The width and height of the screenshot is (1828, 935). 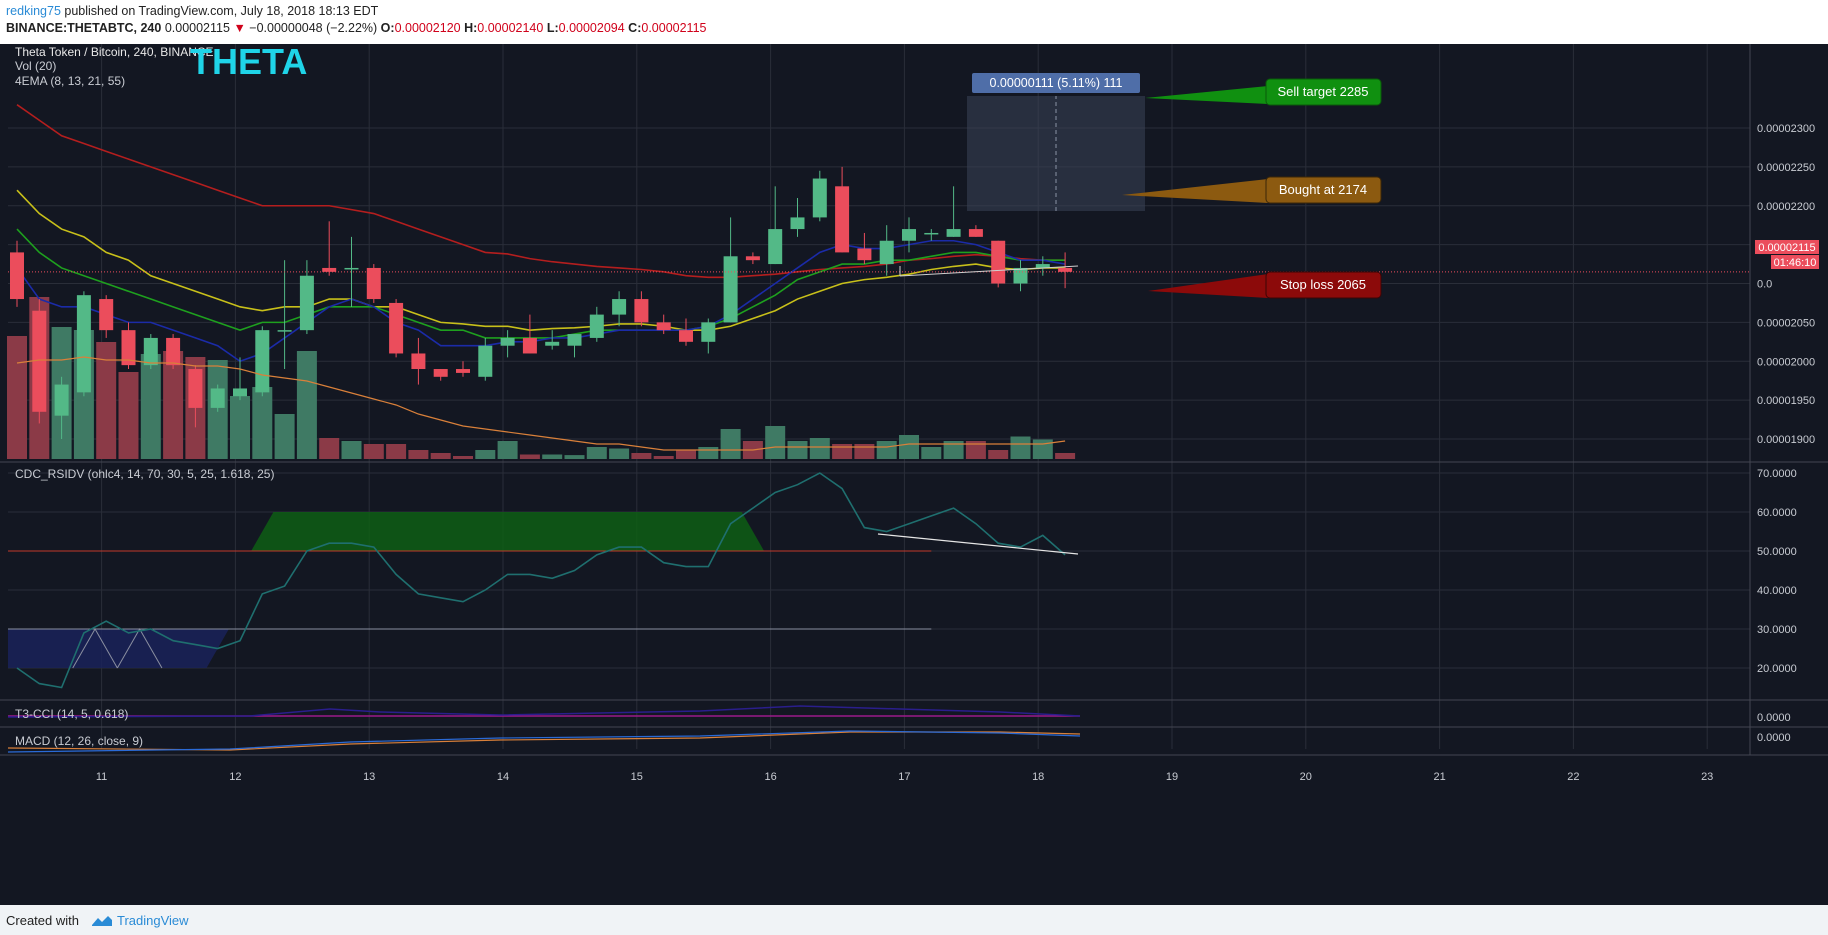 I want to click on cci-pane: T3-CCI (14, 5, 0.618) 0.0000, so click(x=899, y=714).